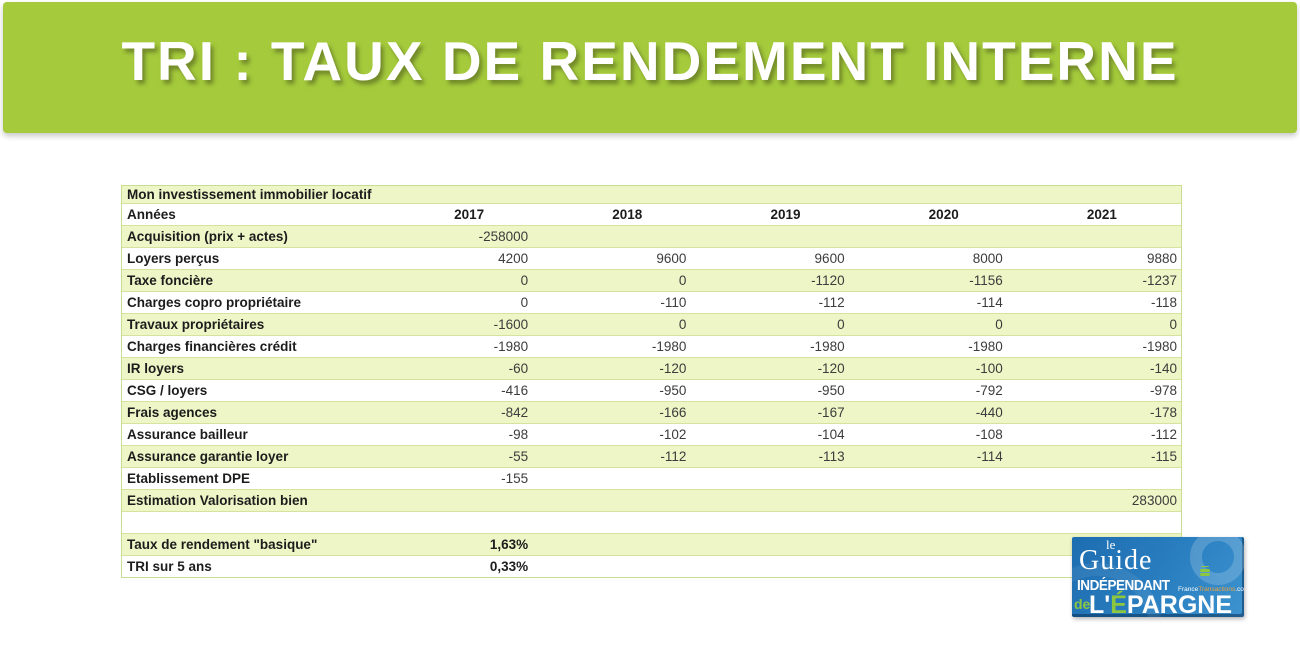 The image size is (1300, 650). I want to click on logo-site-url: FranceTransactions.com, so click(1211, 589).